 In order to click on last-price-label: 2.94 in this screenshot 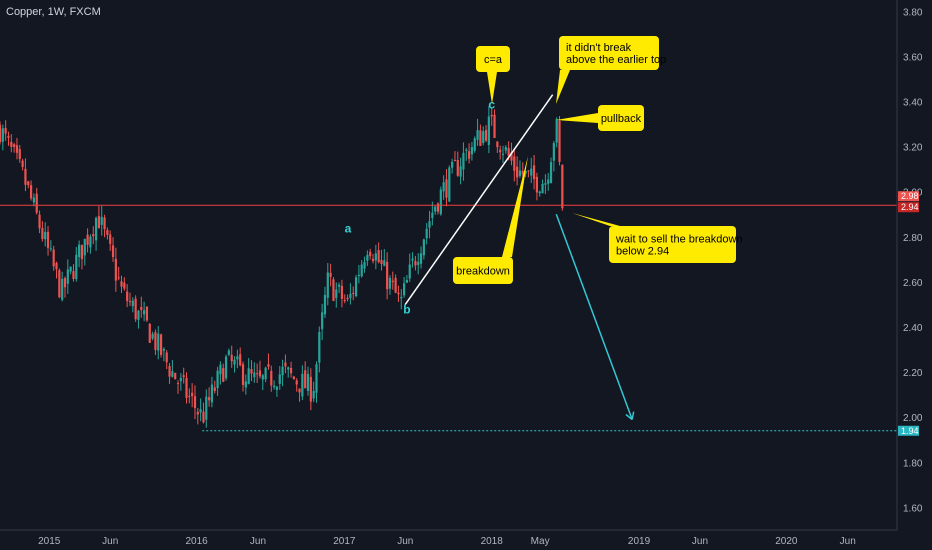, I will do `click(910, 207)`.